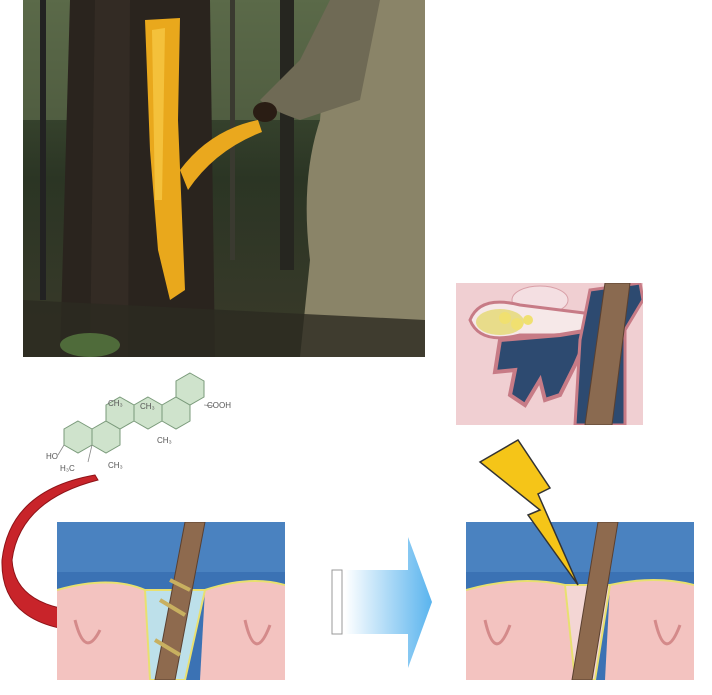 The image size is (712, 695). Describe the element at coordinates (381, 602) in the screenshot. I see `process-arrow` at that location.